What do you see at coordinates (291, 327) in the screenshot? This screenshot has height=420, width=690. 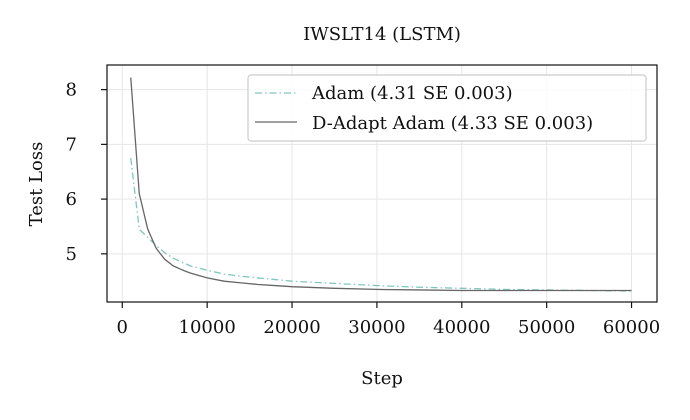 I see `x-tick-label: 20000` at bounding box center [291, 327].